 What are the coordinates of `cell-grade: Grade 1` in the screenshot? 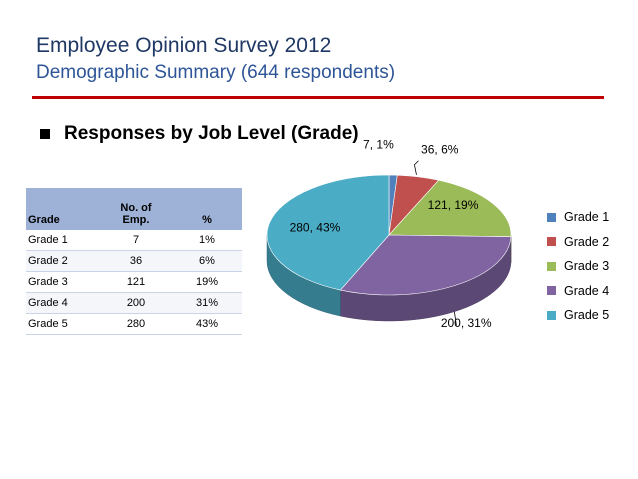 It's located at (63, 240).